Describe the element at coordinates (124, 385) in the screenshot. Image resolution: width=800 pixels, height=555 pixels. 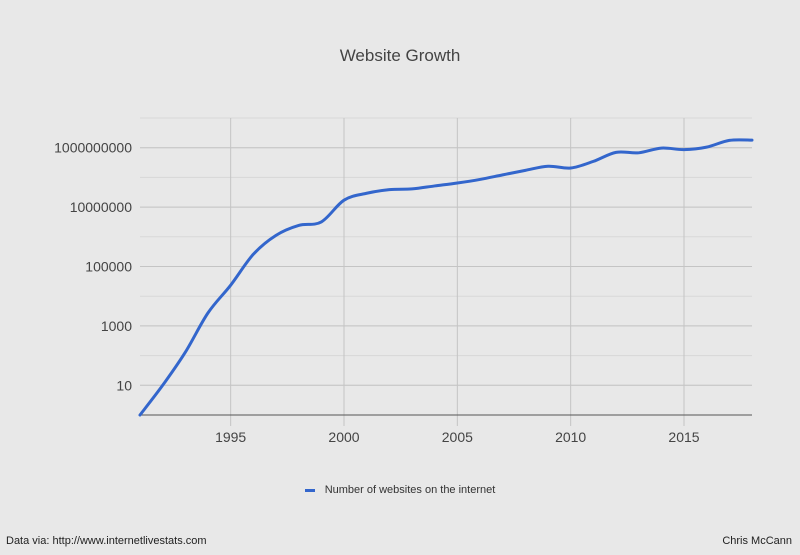
I see `y-tick-label: 10` at that location.